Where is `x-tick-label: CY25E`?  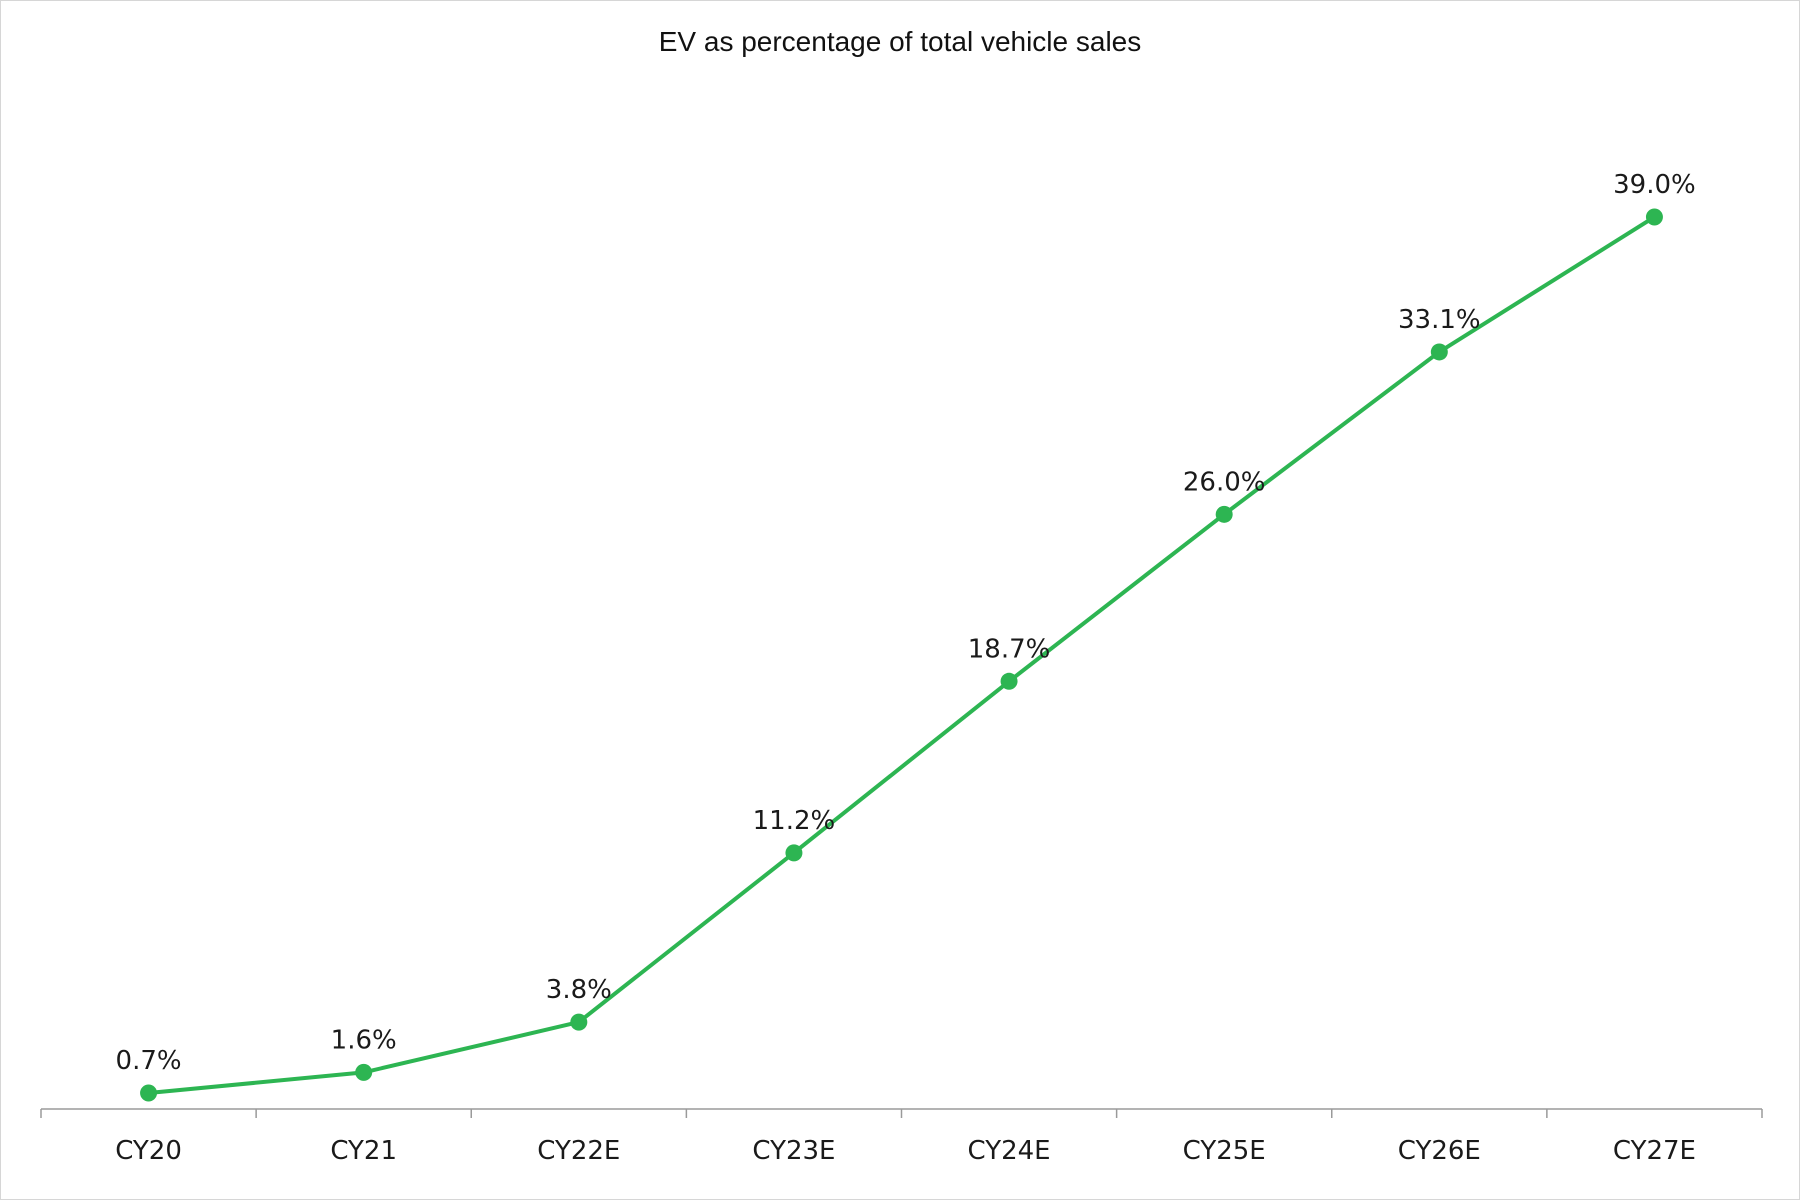
x-tick-label: CY25E is located at coordinates (1224, 1151).